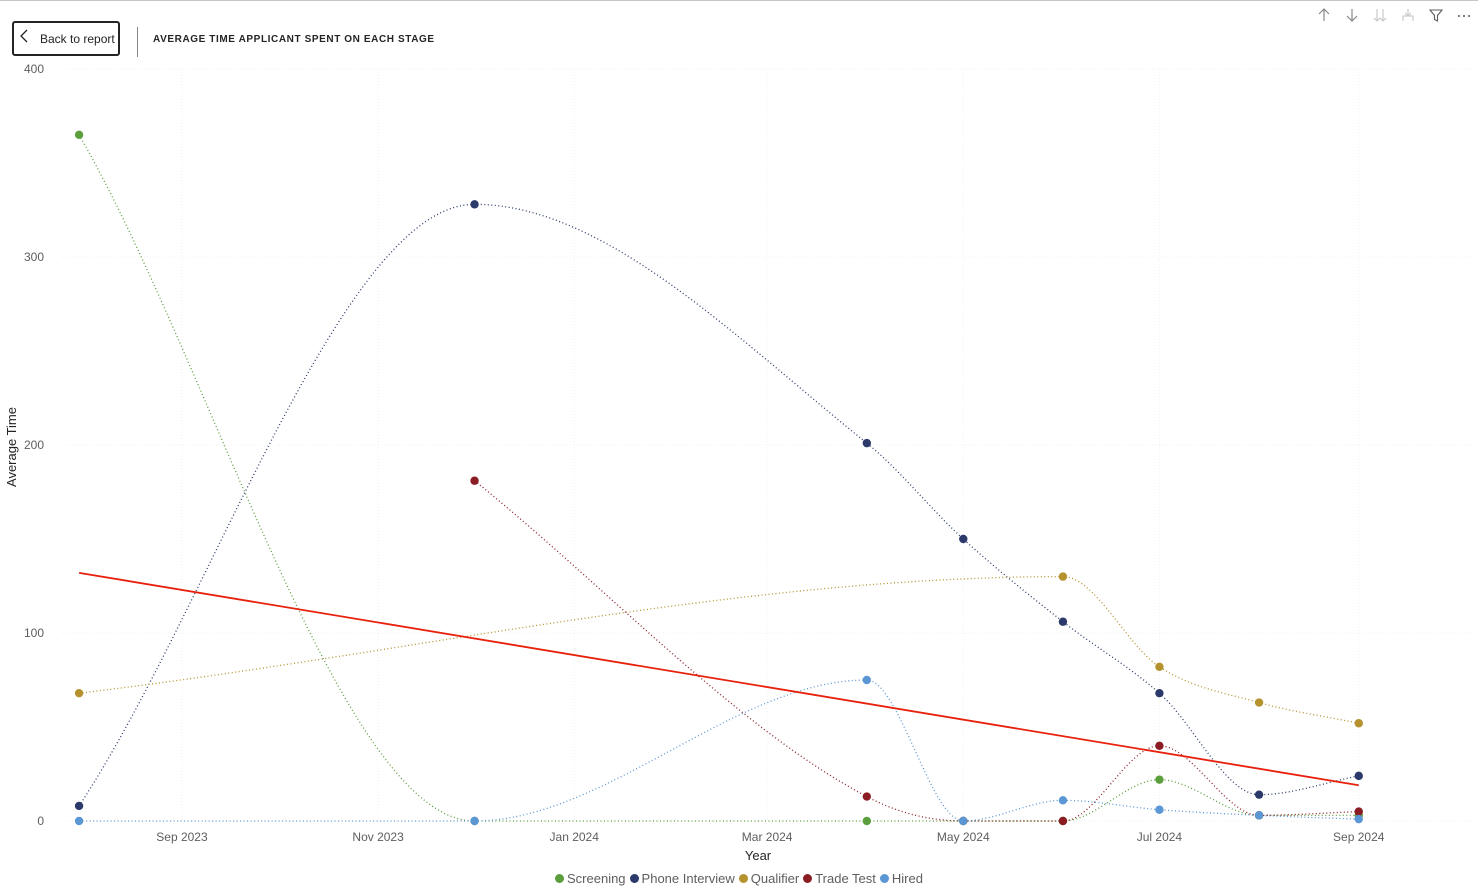 Image resolution: width=1478 pixels, height=895 pixels. Describe the element at coordinates (845, 878) in the screenshot. I see `legend-label: Trade Test` at that location.